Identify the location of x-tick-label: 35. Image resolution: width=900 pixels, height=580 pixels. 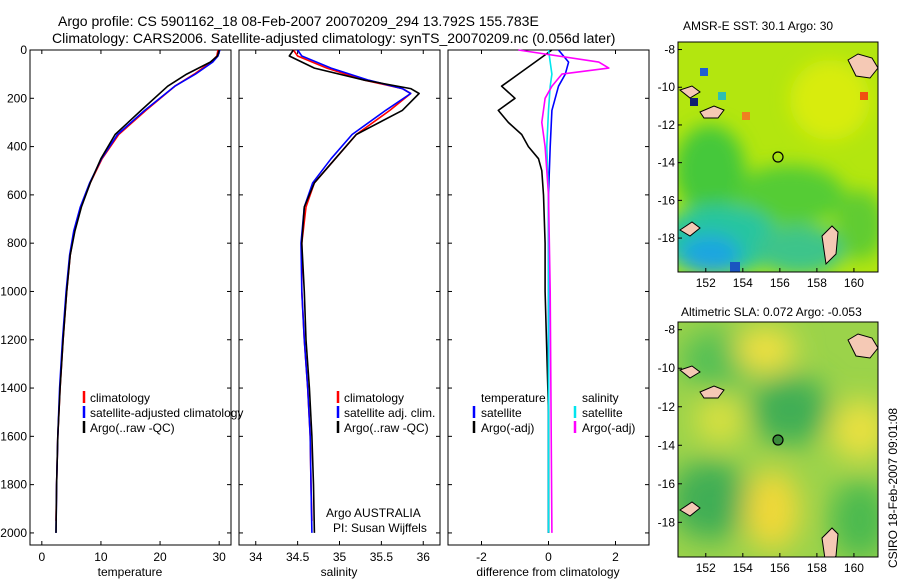
(340, 557).